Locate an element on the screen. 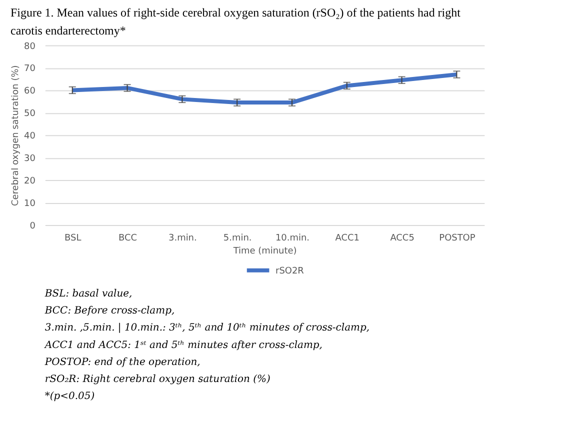 This screenshot has width=574, height=447. text: Figure 1. Mean values of right-side cerebral oxygen saturation (rSO₂) of the patients had right is located at coordinates (235, 12).